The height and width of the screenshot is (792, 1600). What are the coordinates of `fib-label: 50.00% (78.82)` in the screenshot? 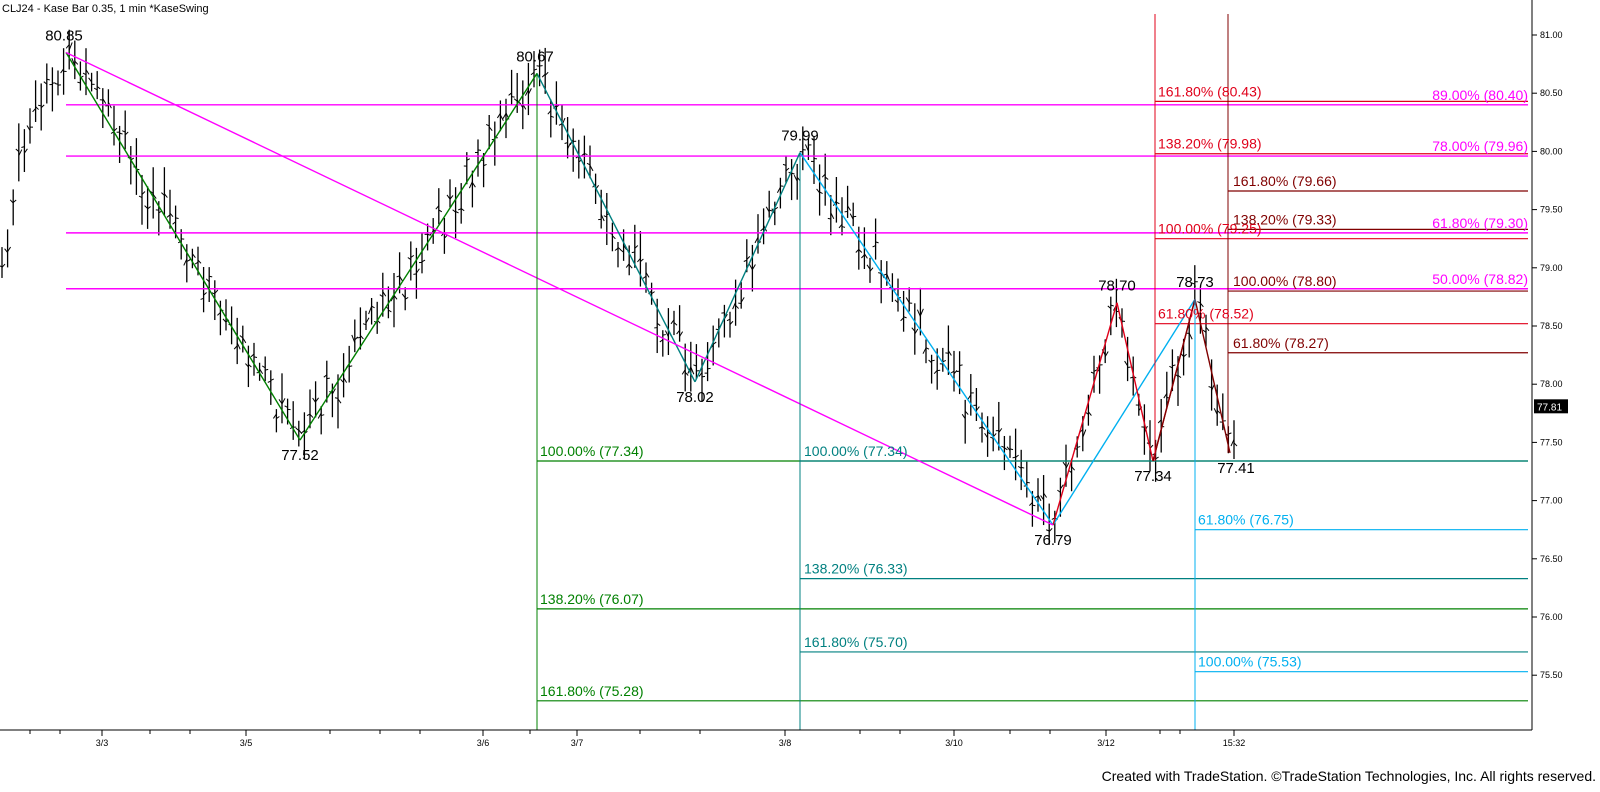 It's located at (1480, 279).